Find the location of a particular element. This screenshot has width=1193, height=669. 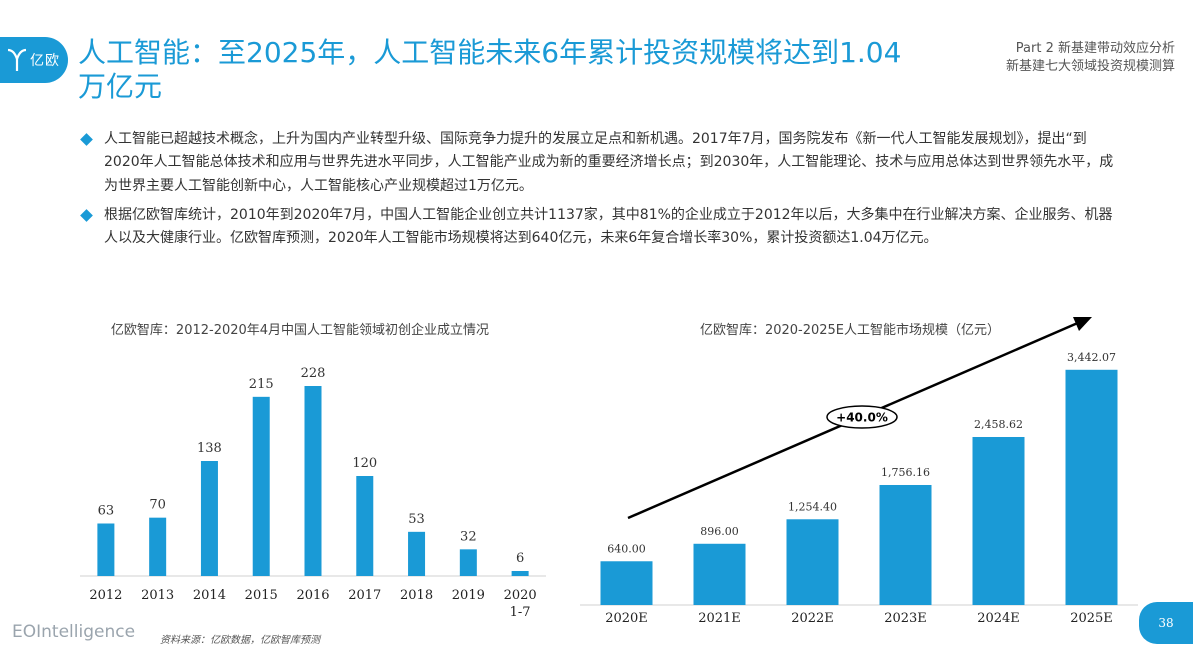

brand-logo-text: 亿欧 is located at coordinates (45, 61).